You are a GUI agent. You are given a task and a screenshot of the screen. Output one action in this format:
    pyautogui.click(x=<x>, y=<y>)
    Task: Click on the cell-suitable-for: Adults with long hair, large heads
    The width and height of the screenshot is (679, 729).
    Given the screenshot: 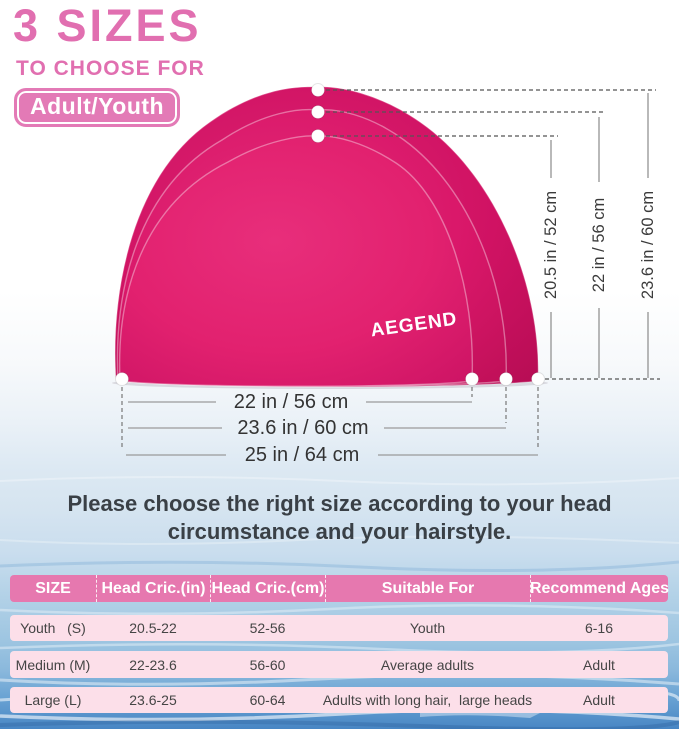 What is the action you would take?
    pyautogui.click(x=427, y=700)
    